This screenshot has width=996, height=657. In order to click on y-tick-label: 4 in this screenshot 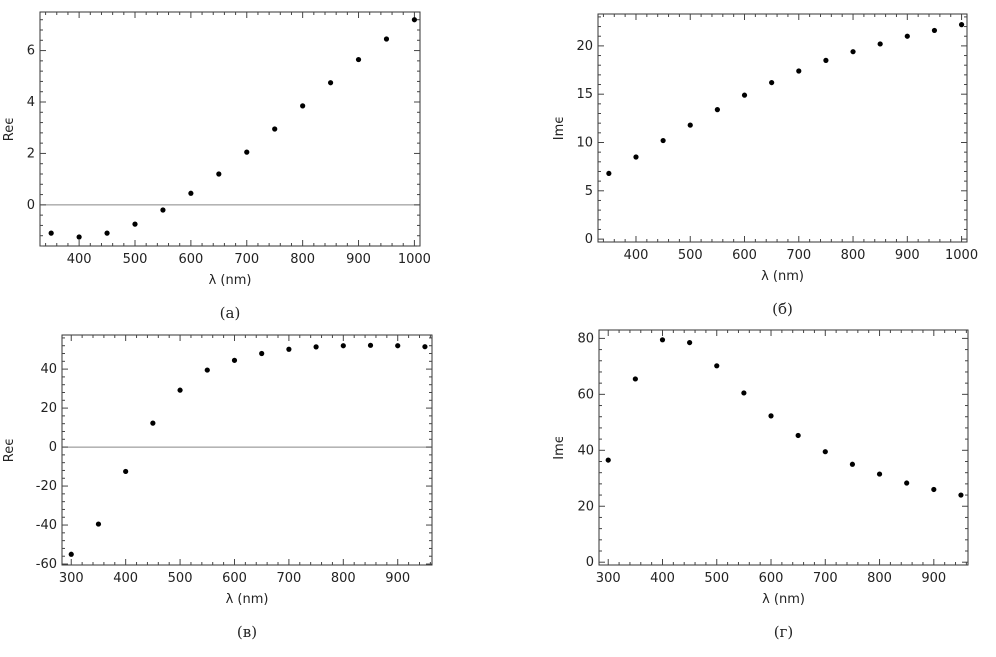, I will do `click(31, 102)`.